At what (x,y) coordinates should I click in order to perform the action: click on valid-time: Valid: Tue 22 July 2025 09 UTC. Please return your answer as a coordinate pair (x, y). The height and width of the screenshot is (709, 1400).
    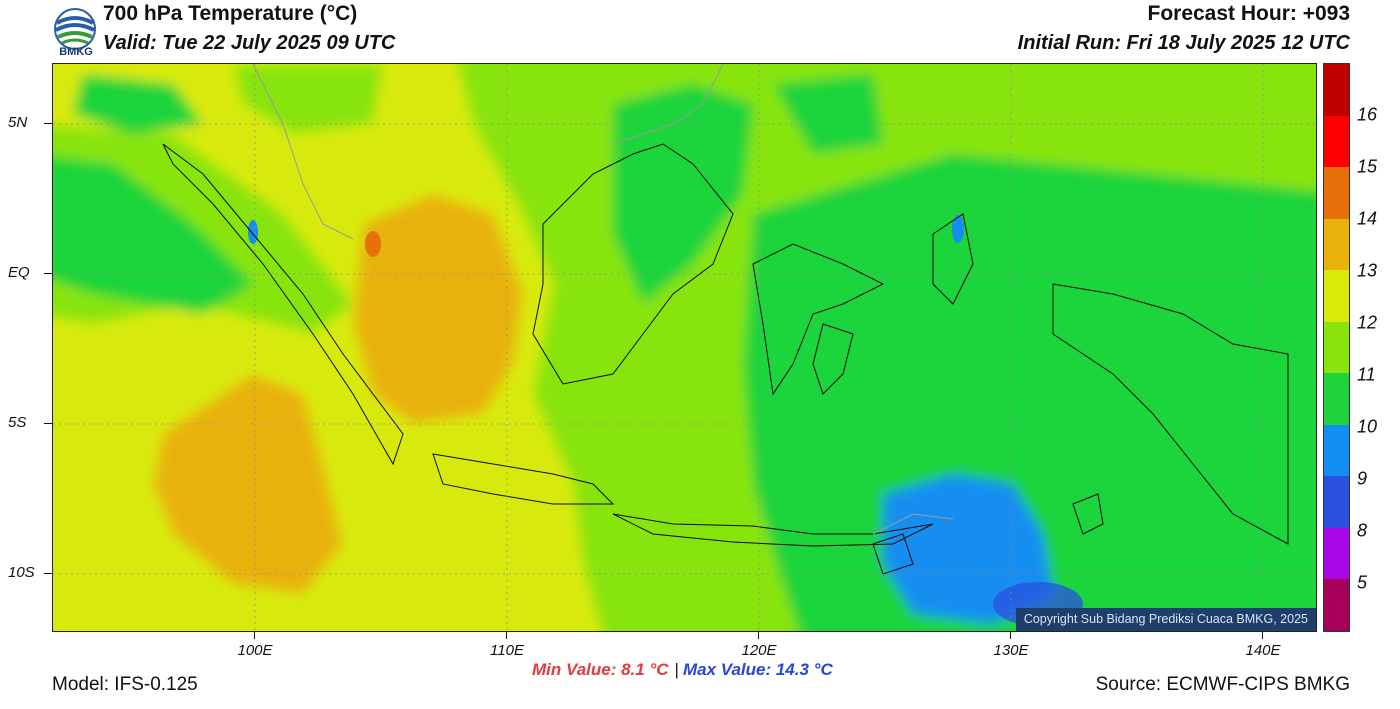
    Looking at the image, I should click on (249, 43).